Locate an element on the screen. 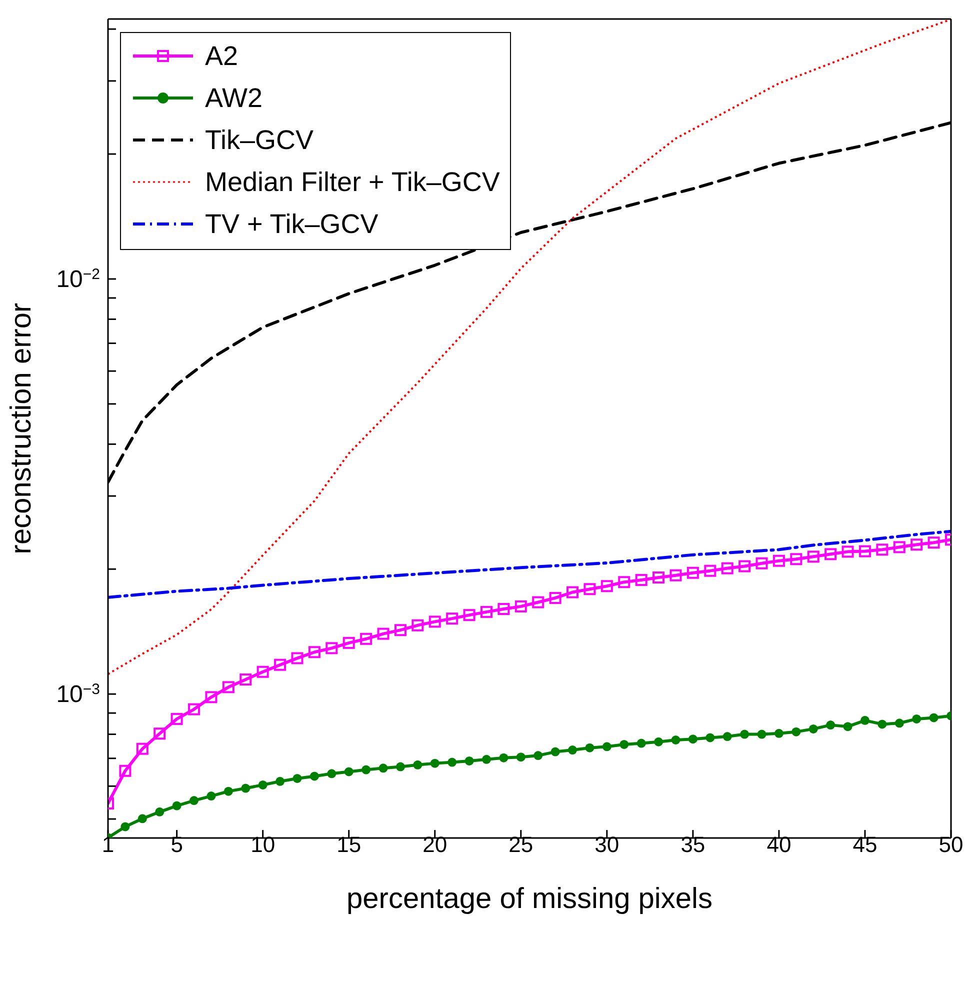  legend-label: TV + Tik–GCV is located at coordinates (291, 224).